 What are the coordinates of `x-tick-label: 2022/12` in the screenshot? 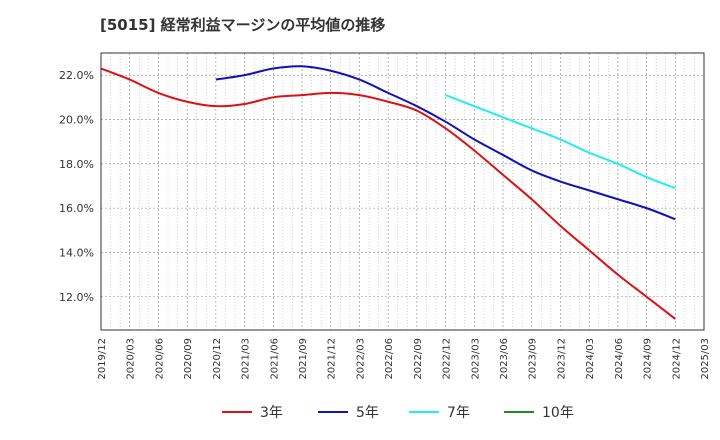 It's located at (447, 359).